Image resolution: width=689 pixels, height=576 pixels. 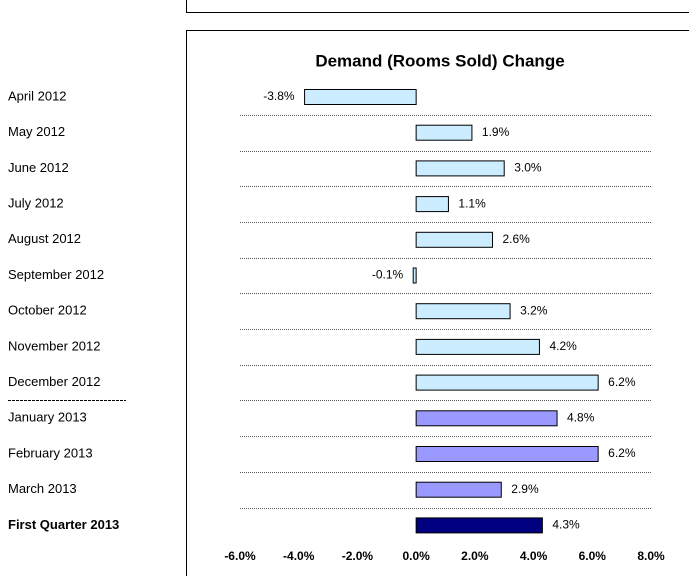 What do you see at coordinates (437, 6) in the screenshot?
I see `top-frame` at bounding box center [437, 6].